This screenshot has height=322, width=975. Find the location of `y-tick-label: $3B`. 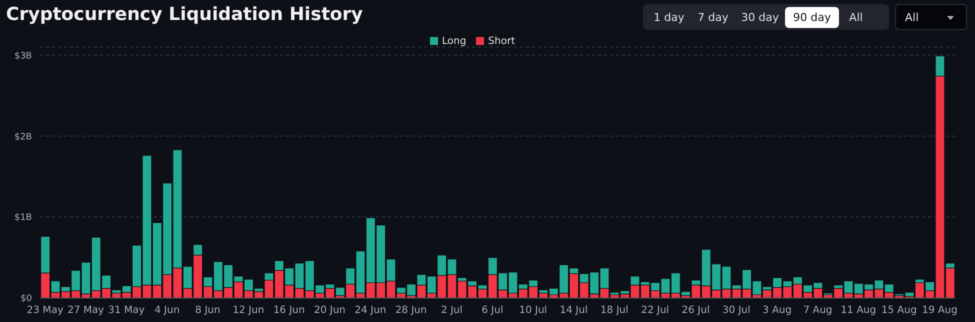

y-tick-label: $3B is located at coordinates (23, 56).